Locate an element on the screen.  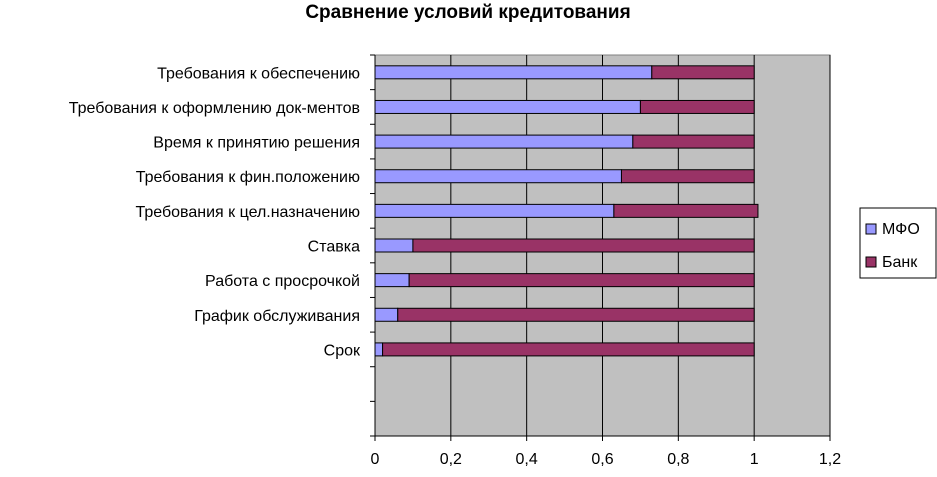
x-tick-label: 1,2 is located at coordinates (830, 459).